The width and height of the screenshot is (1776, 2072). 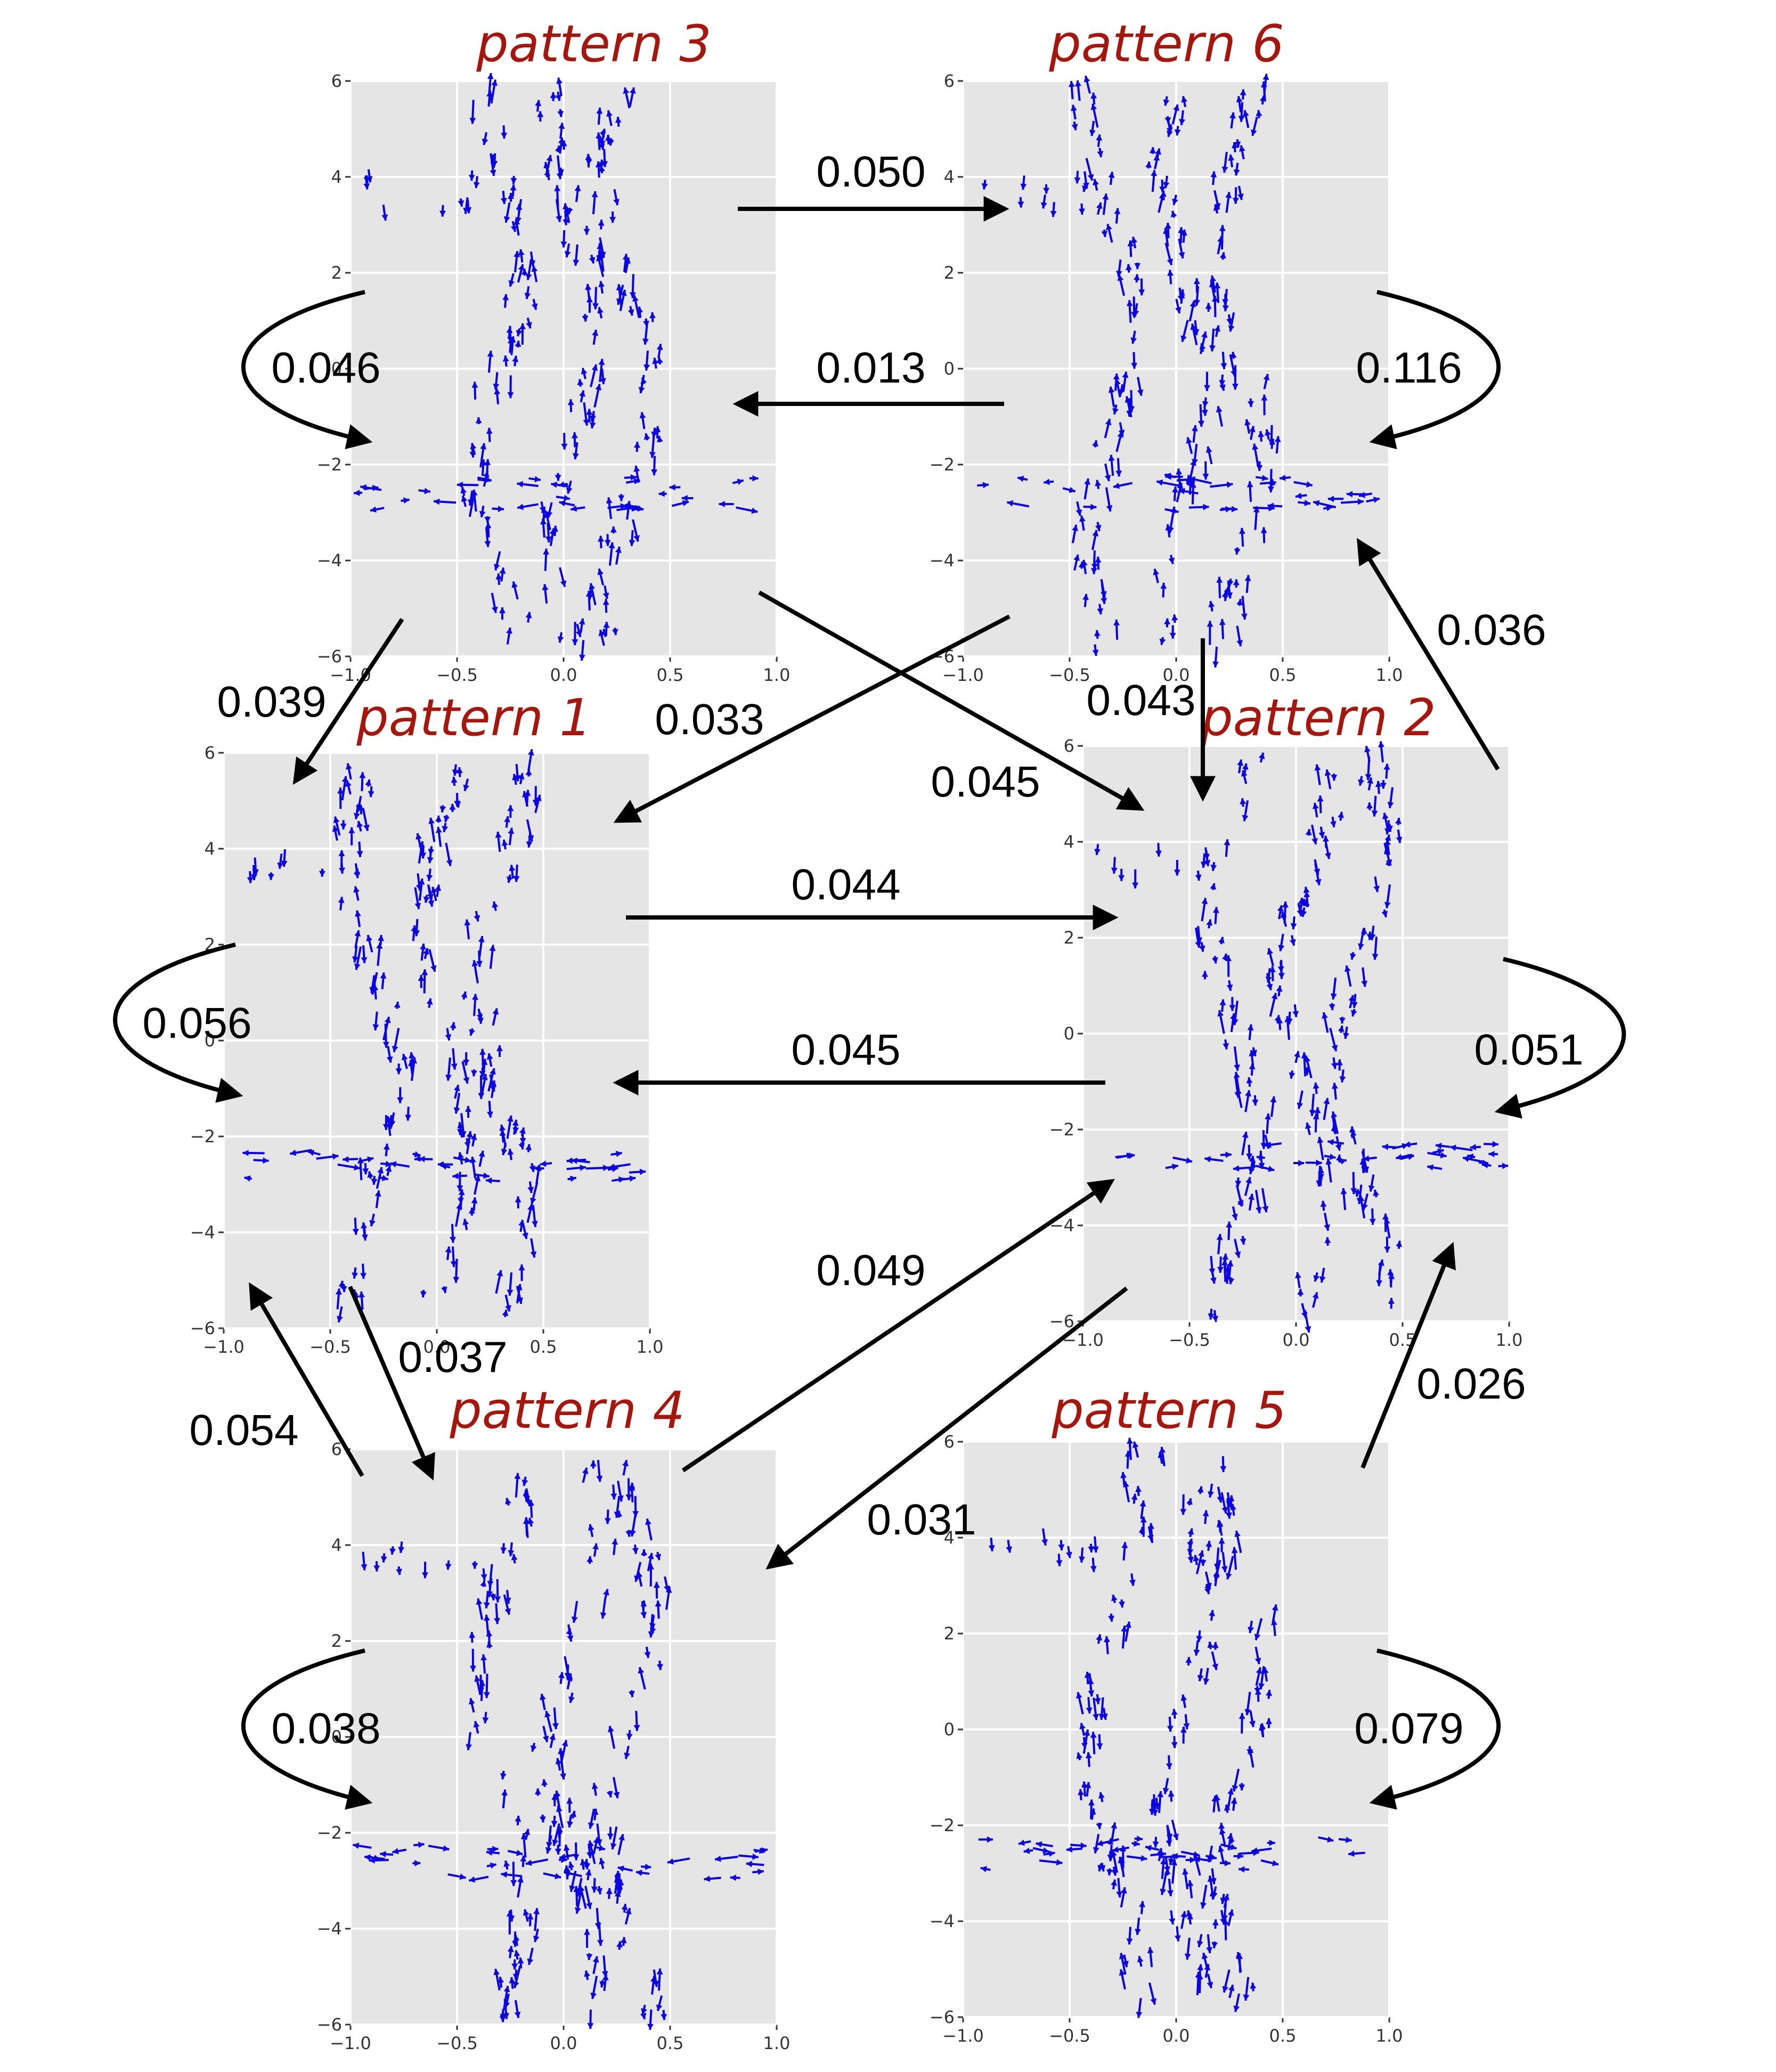 What do you see at coordinates (942, 561) in the screenshot?
I see `y-tick-label: −4` at bounding box center [942, 561].